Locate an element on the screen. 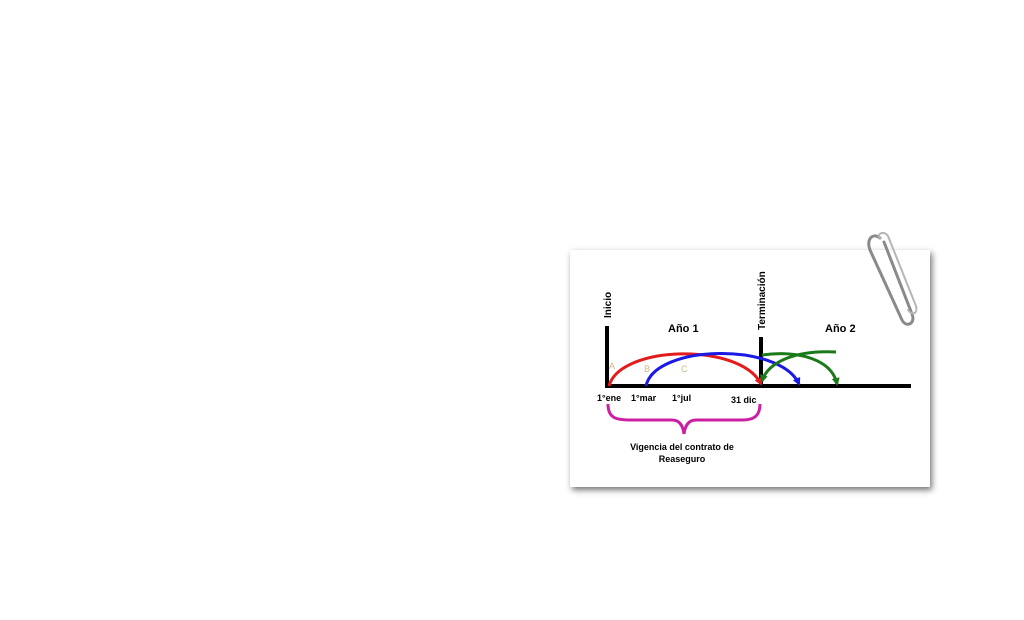 The height and width of the screenshot is (620, 1024). vigencia-line2: Reaseguro is located at coordinates (682, 459).